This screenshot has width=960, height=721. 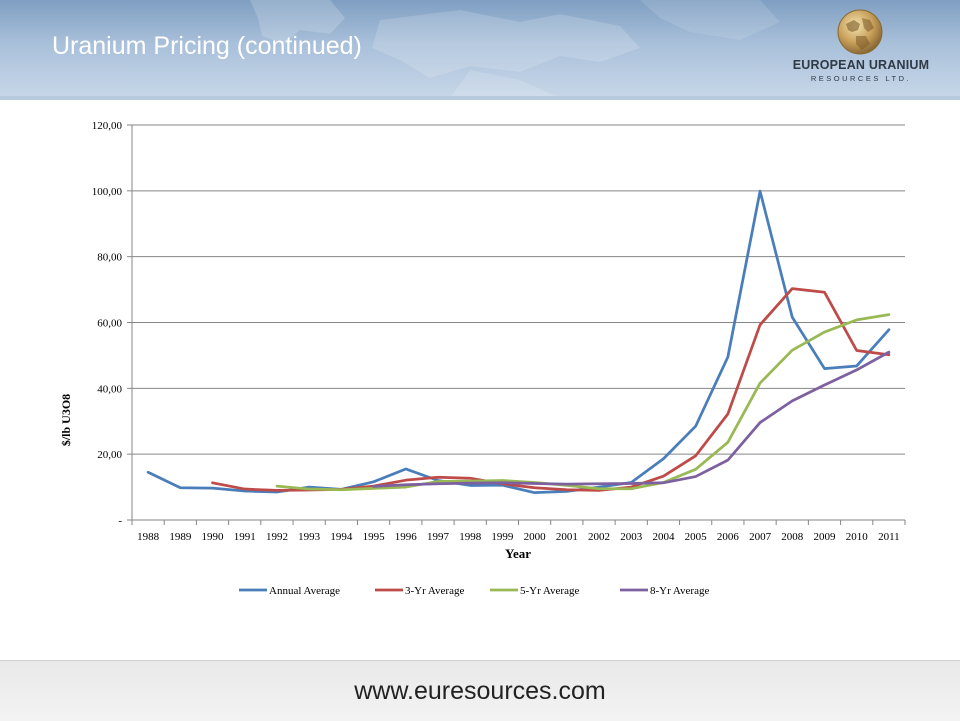 What do you see at coordinates (245, 537) in the screenshot?
I see `x-tick-label: 1991` at bounding box center [245, 537].